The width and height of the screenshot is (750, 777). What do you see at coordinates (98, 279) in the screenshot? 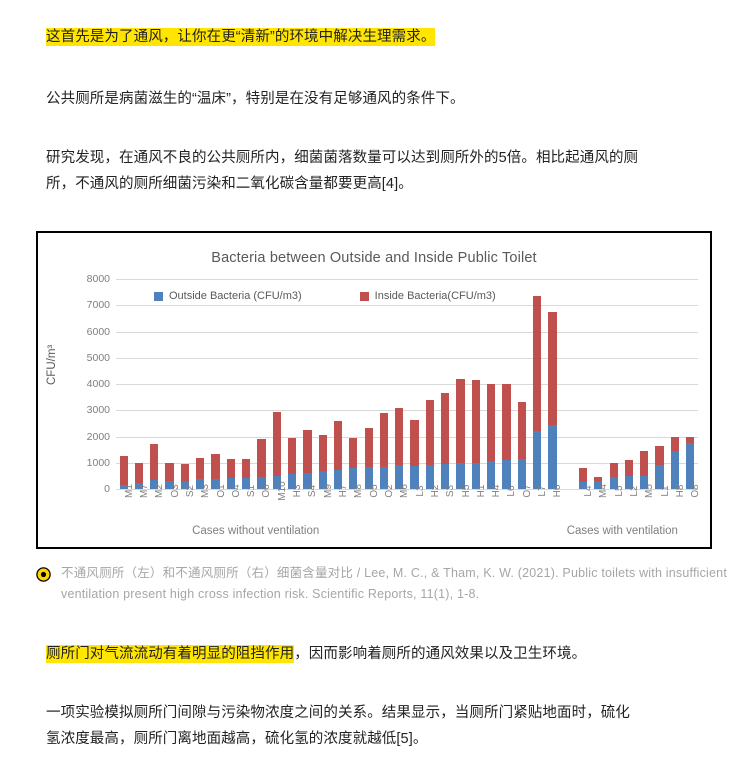
I see `y-tick-8000: 8000` at bounding box center [98, 279].